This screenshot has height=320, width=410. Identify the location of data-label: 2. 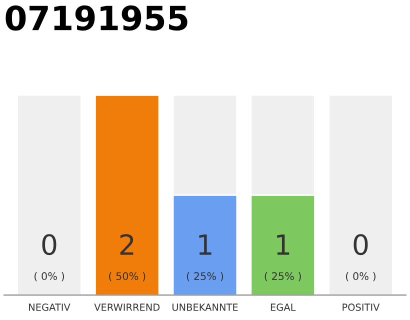
(127, 244).